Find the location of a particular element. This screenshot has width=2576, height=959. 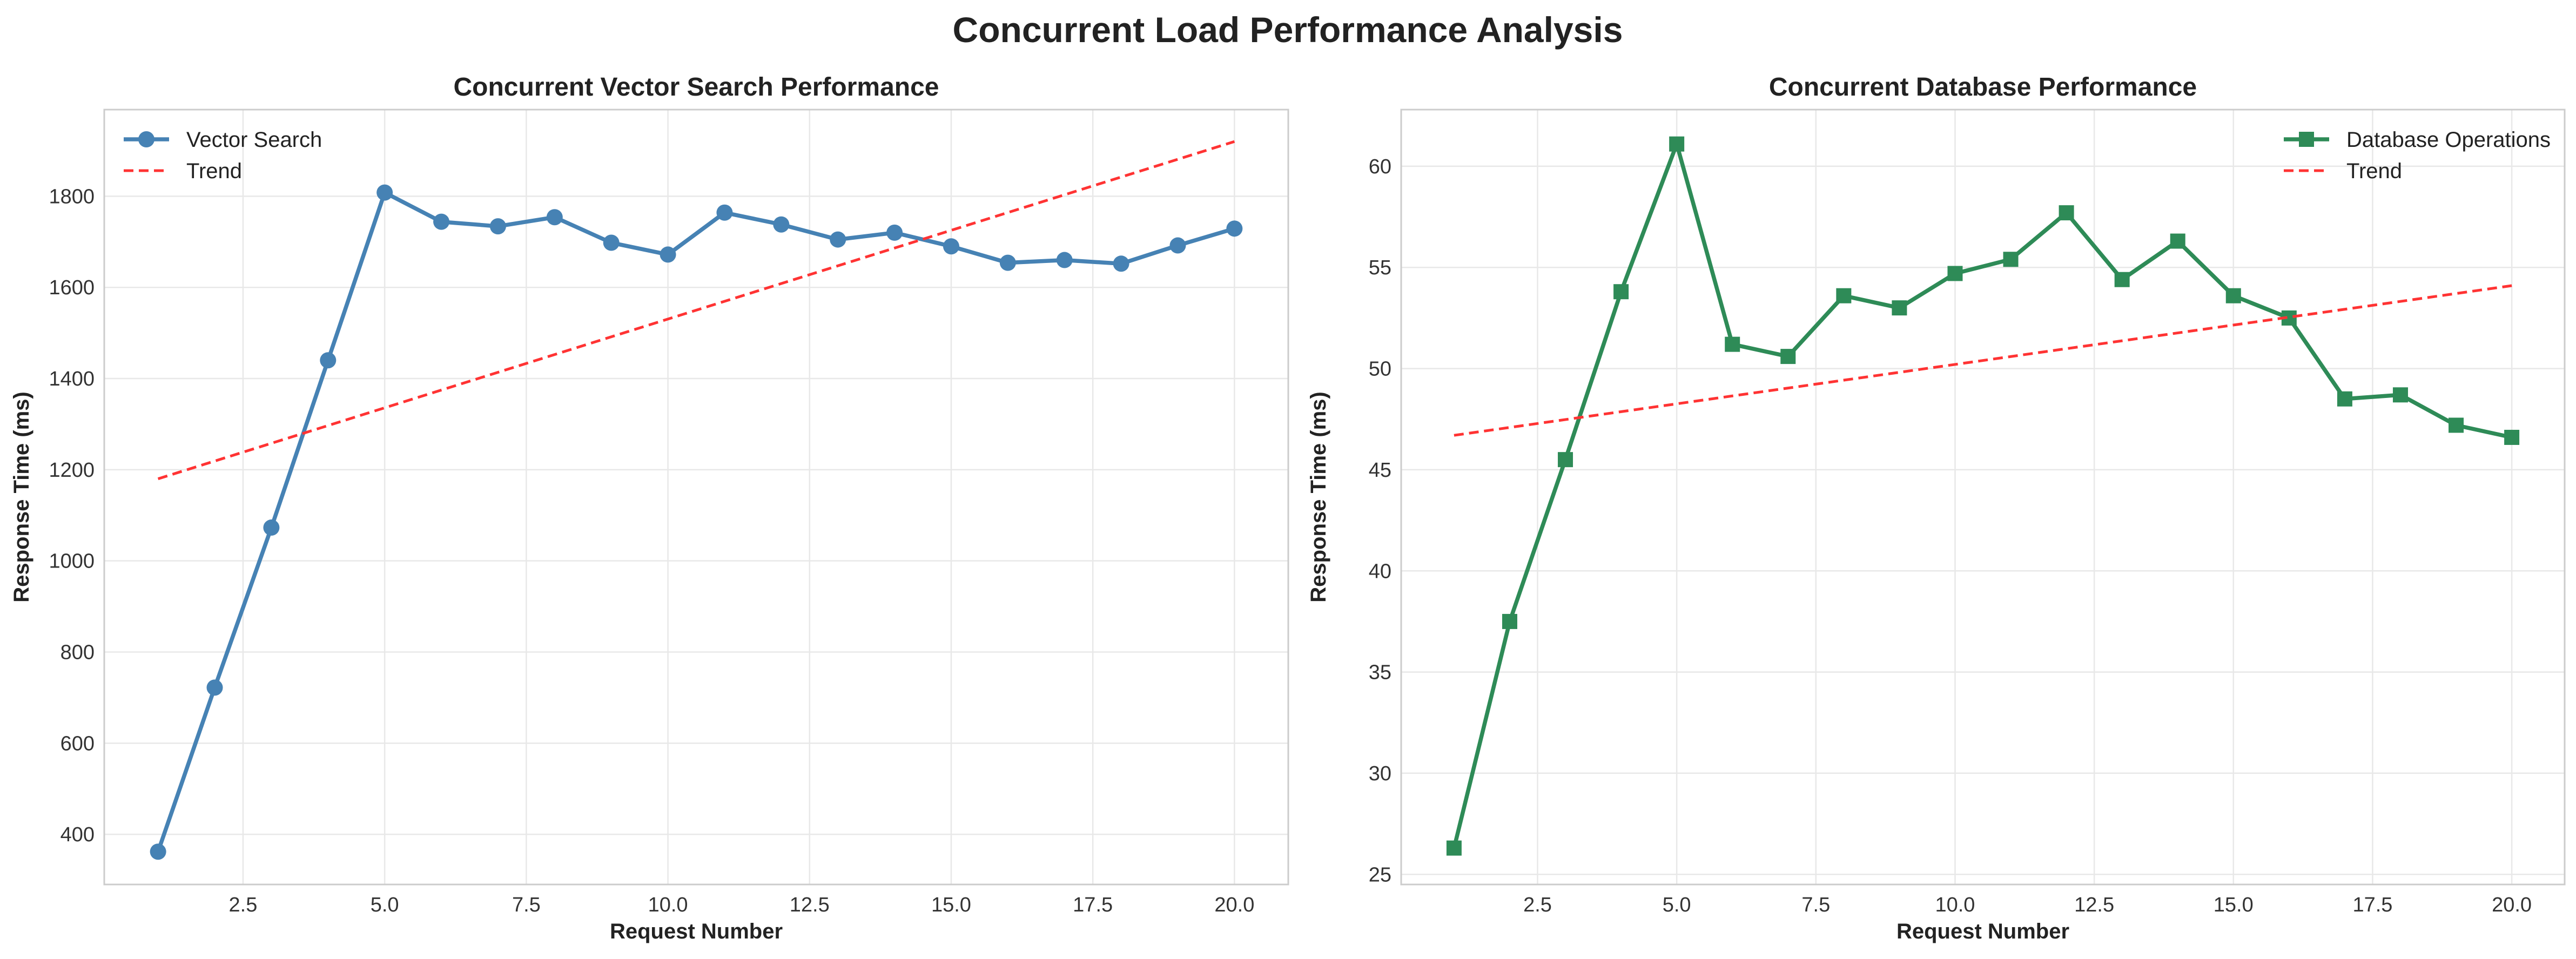

y-tick-label: 25 is located at coordinates (1380, 874).